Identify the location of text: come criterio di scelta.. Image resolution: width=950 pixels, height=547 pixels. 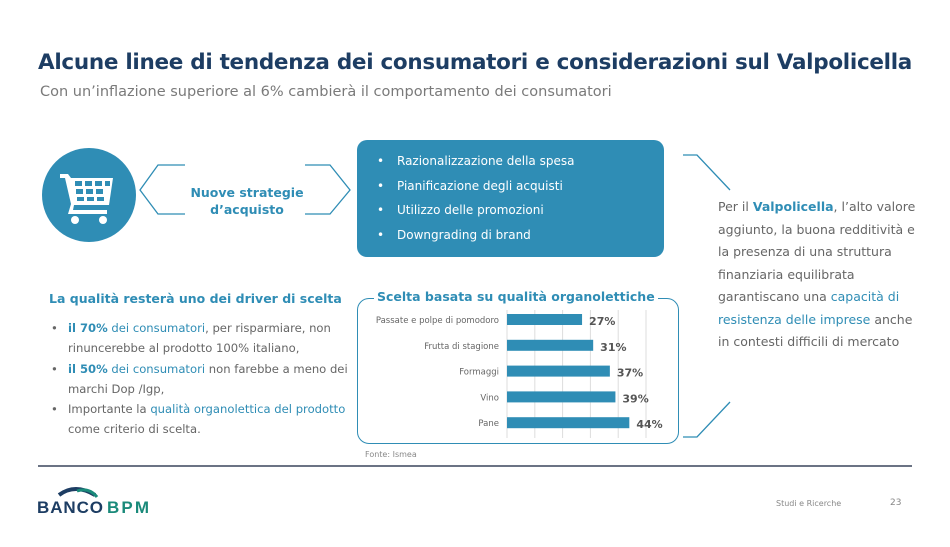
(134, 429).